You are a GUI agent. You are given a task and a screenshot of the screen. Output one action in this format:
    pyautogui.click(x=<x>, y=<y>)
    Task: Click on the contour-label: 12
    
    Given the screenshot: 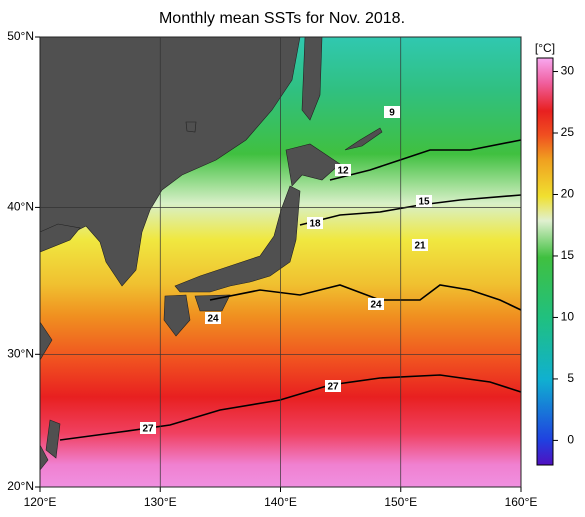 What is the action you would take?
    pyautogui.click(x=343, y=171)
    